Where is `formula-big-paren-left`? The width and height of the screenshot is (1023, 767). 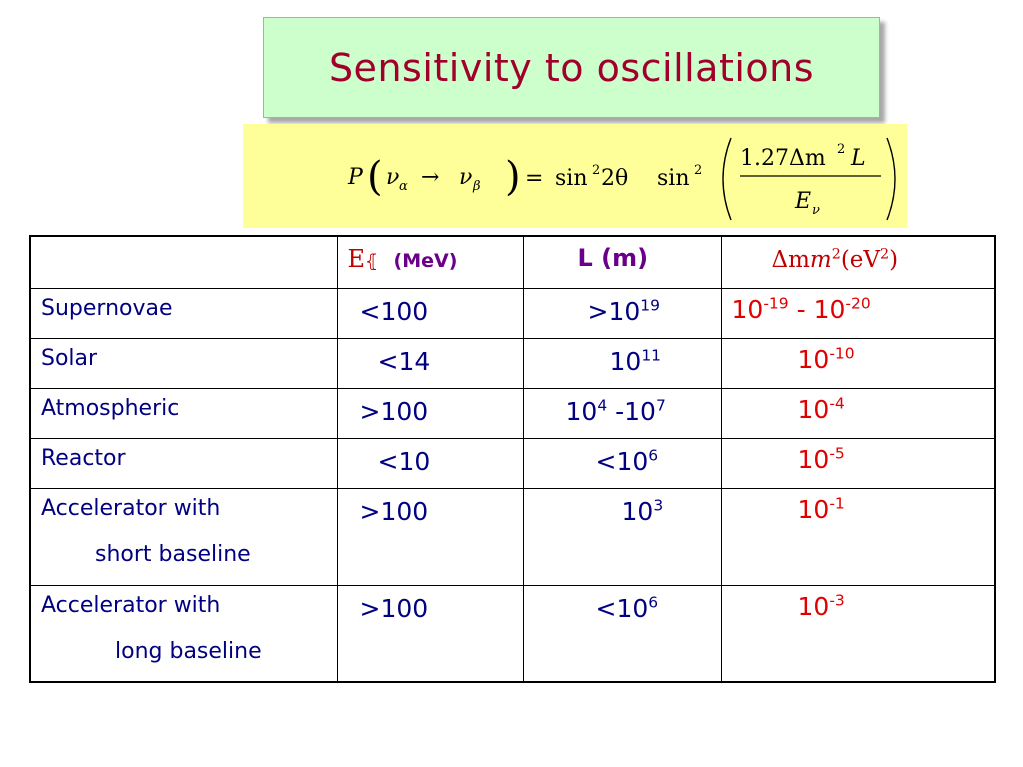
formula-big-paren-left is located at coordinates (727, 179).